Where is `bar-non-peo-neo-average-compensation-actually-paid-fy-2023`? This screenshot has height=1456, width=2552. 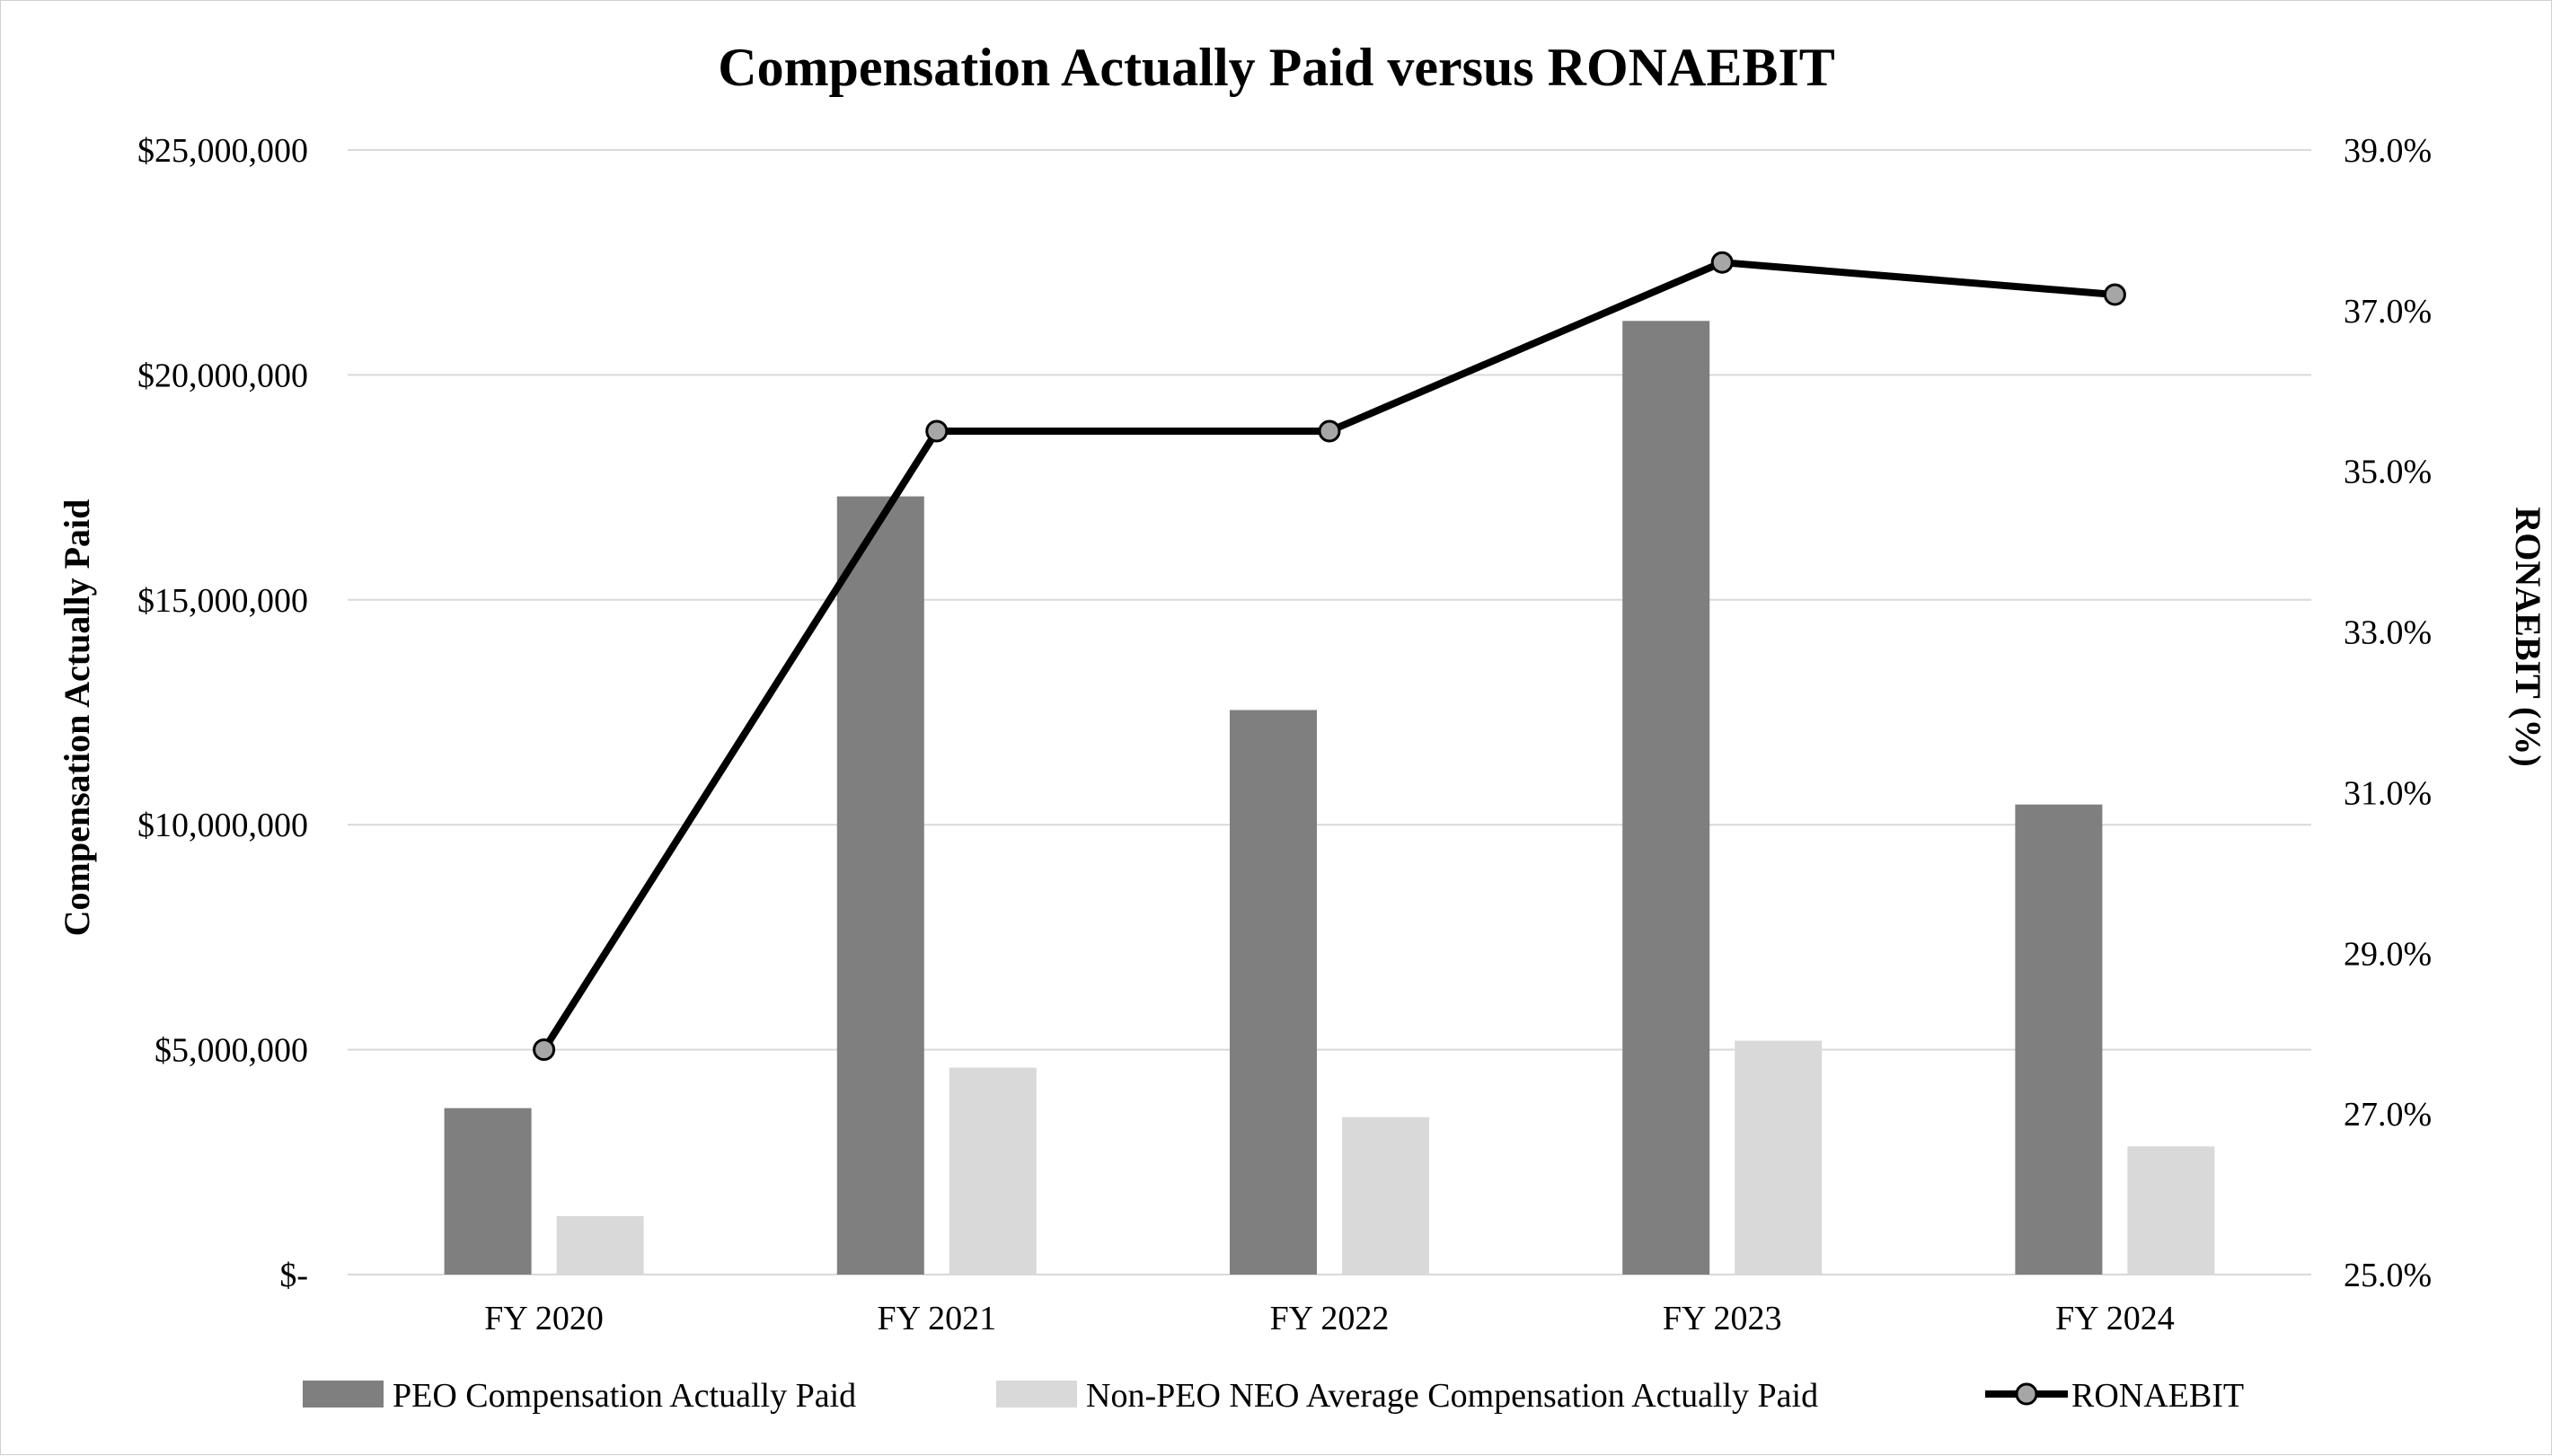
bar-non-peo-neo-average-compensation-actually-paid-fy-2023 is located at coordinates (1779, 1157).